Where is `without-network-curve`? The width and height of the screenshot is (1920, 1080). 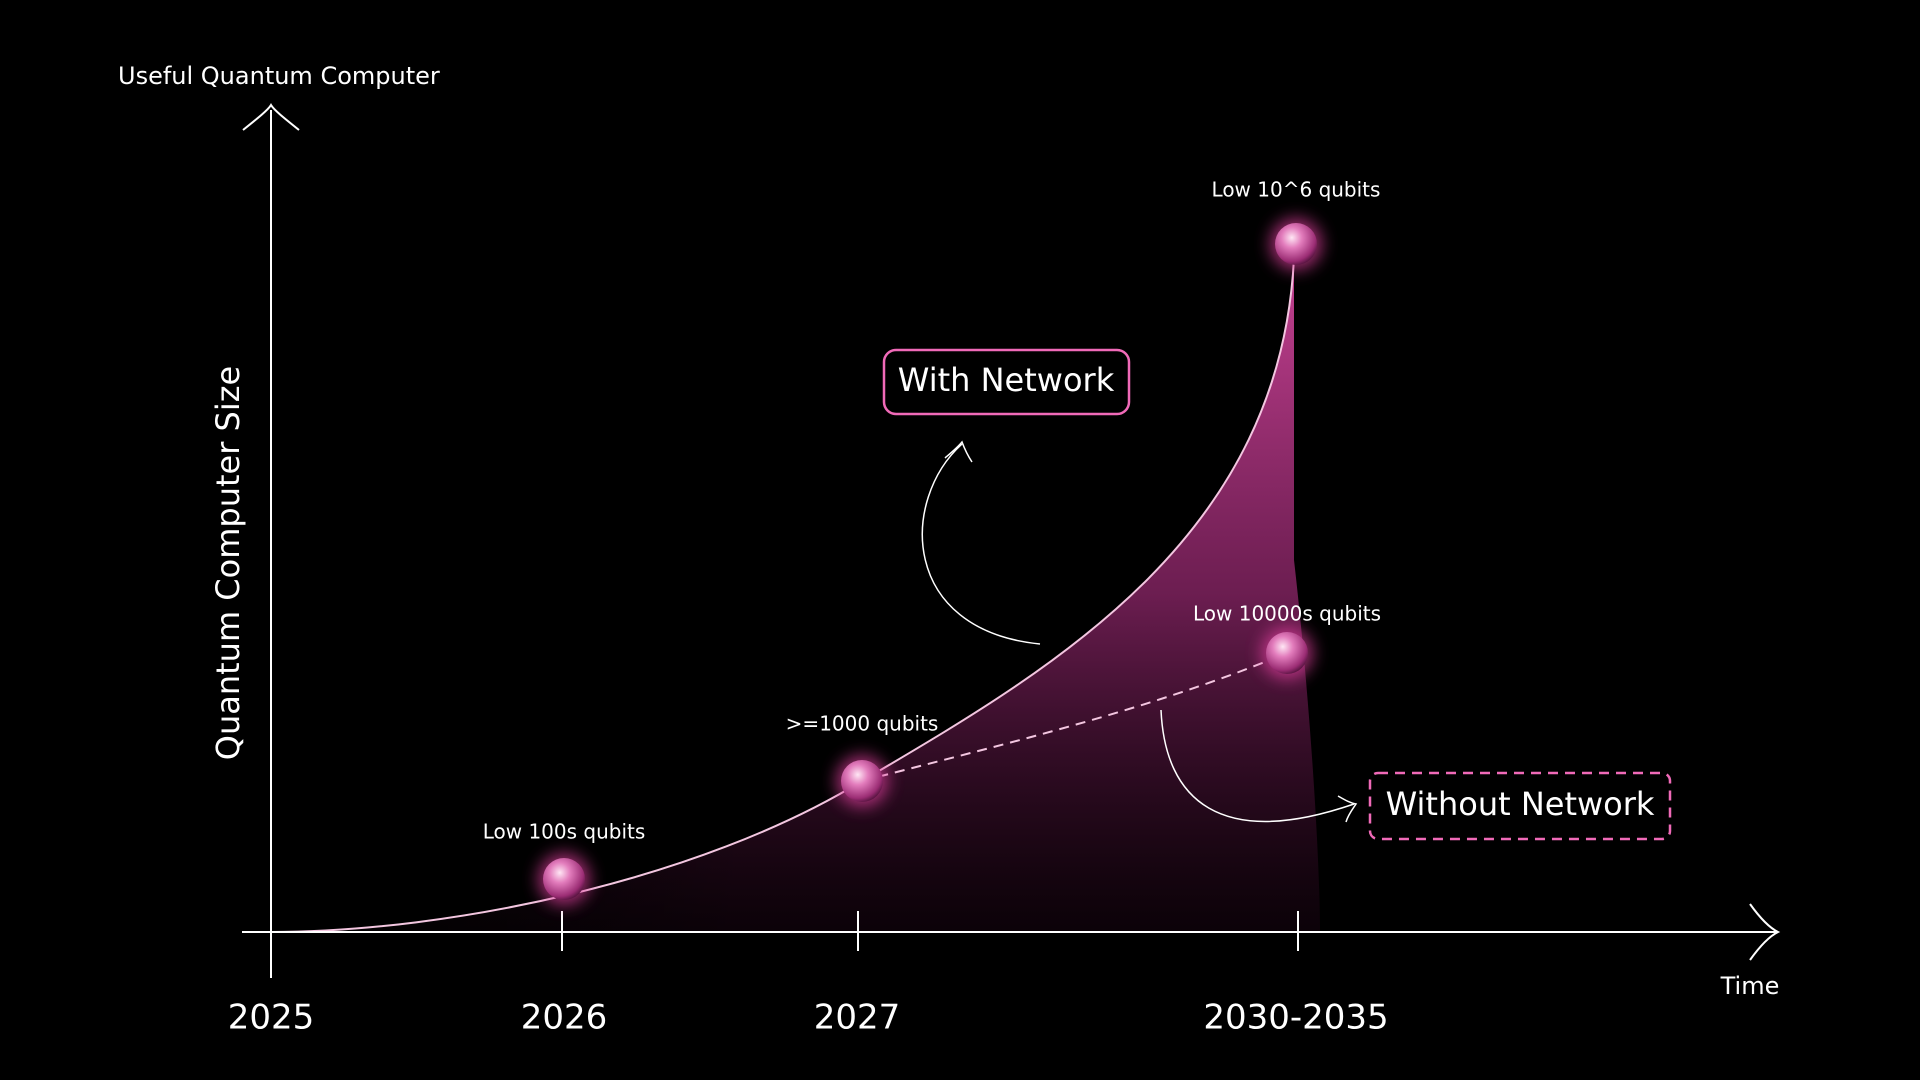 without-network-curve is located at coordinates (1074, 717).